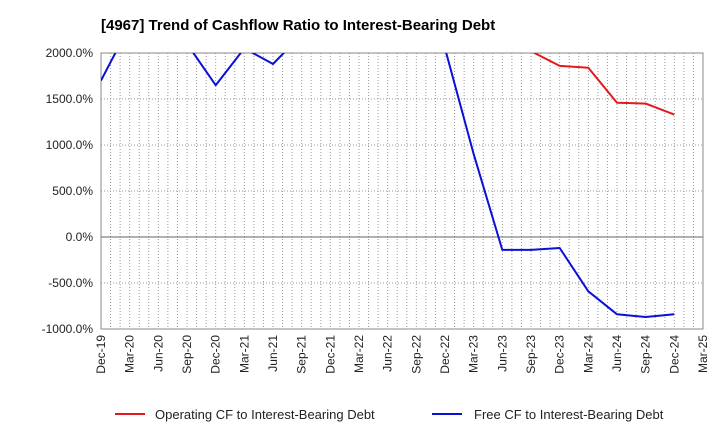 This screenshot has width=720, height=440. I want to click on x-tick-label: Jun-21, so click(273, 353).